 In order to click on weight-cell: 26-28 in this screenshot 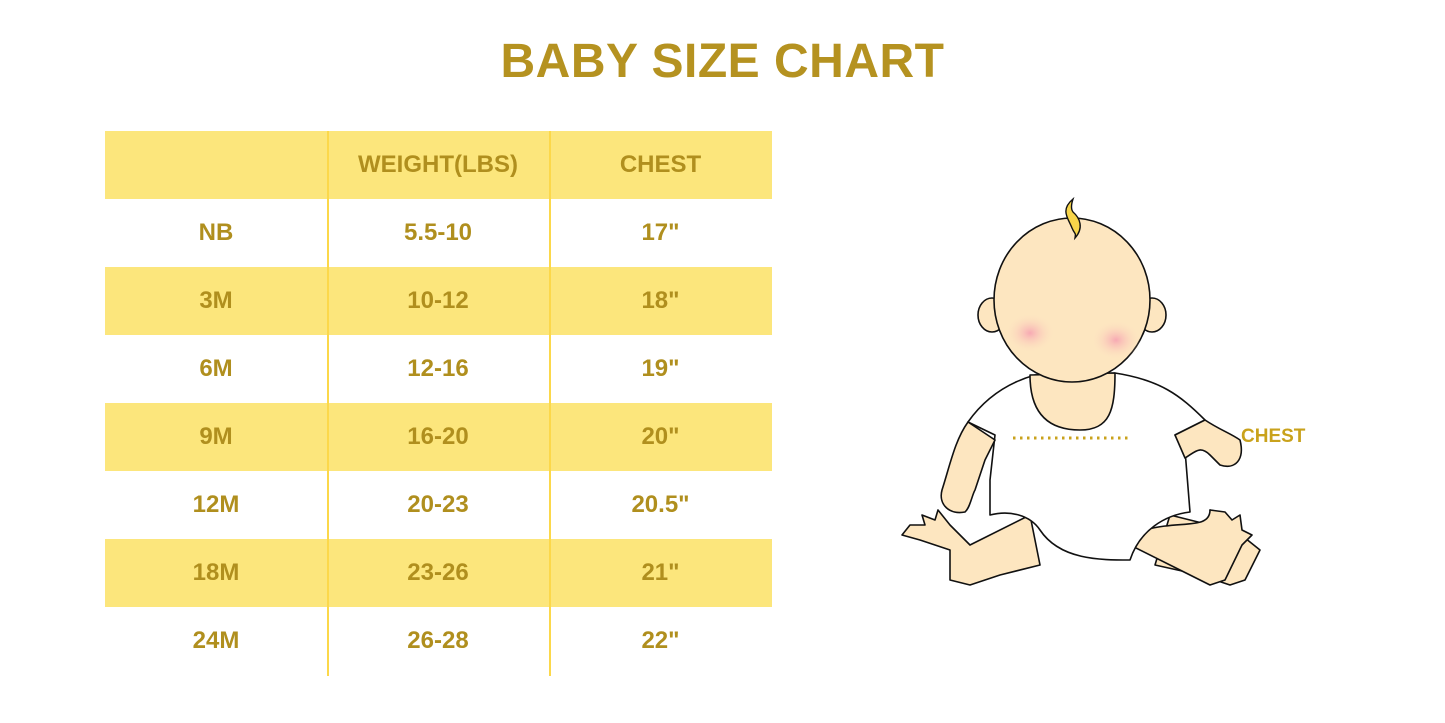, I will do `click(438, 640)`.